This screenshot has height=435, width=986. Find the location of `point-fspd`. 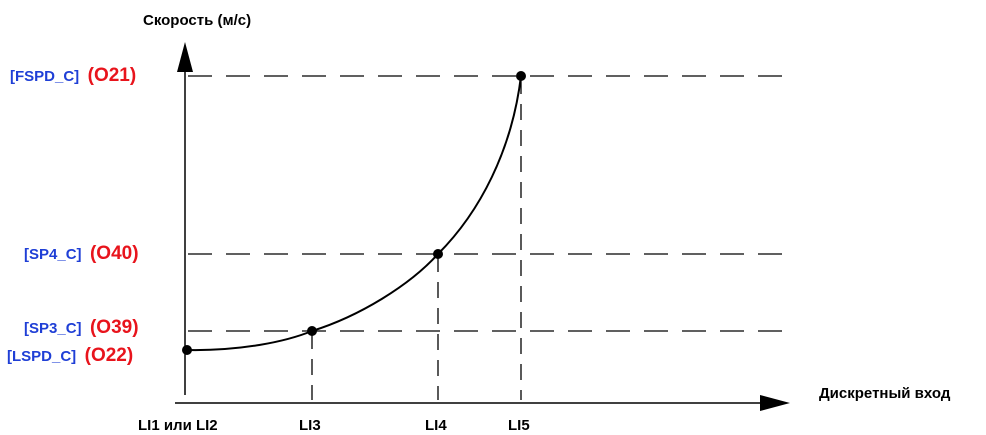

point-fspd is located at coordinates (521, 76).